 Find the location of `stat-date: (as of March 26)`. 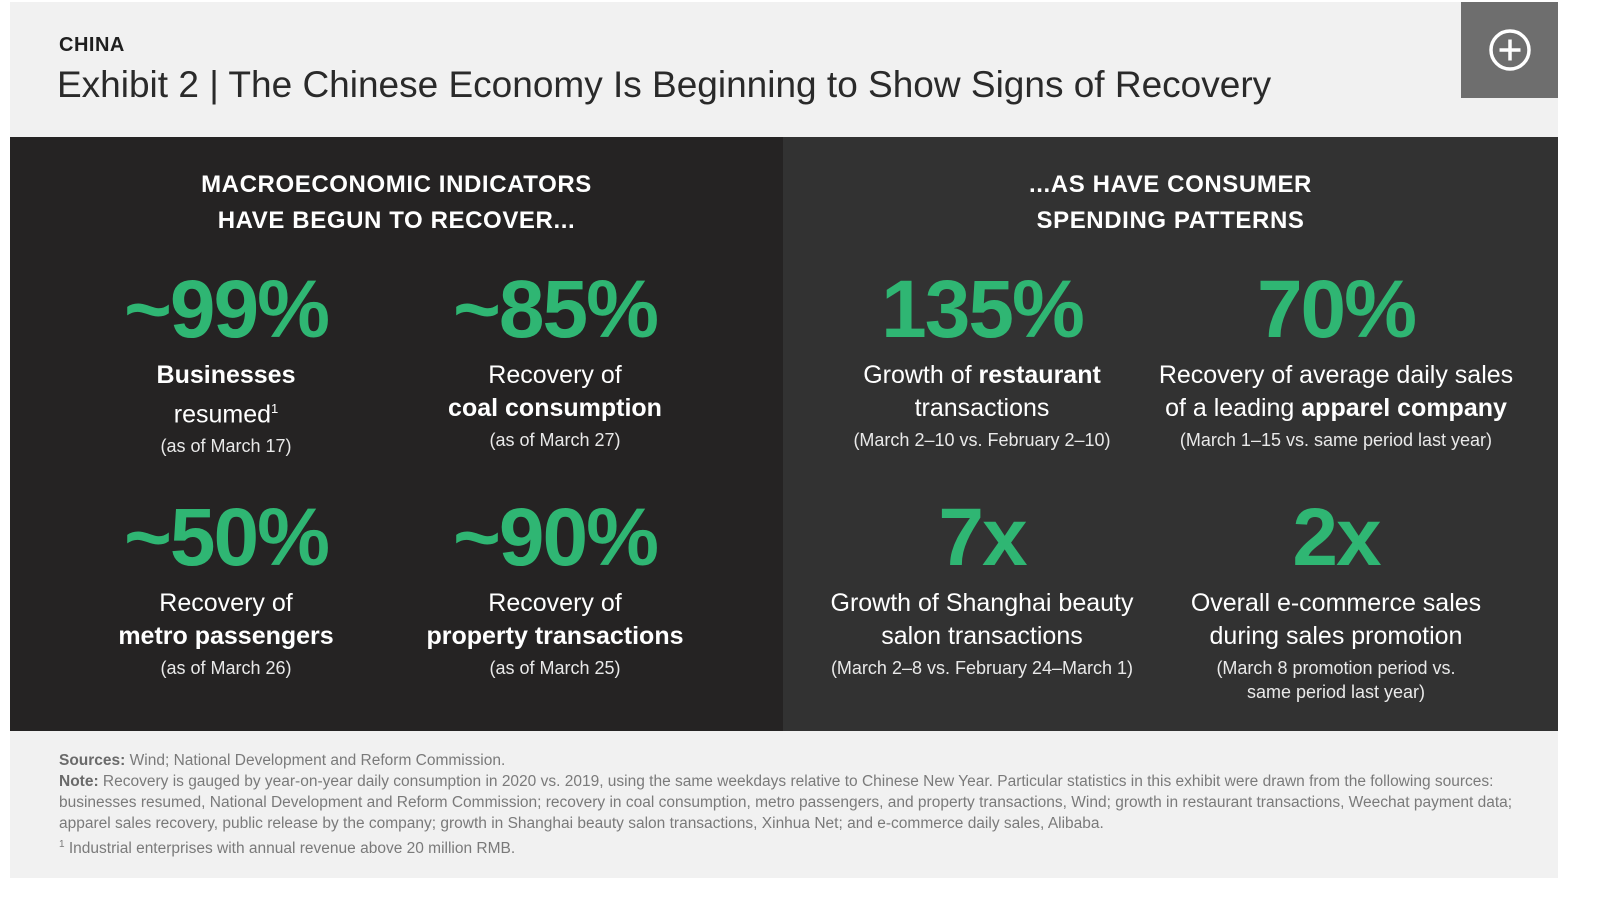

stat-date: (as of March 26) is located at coordinates (226, 668).